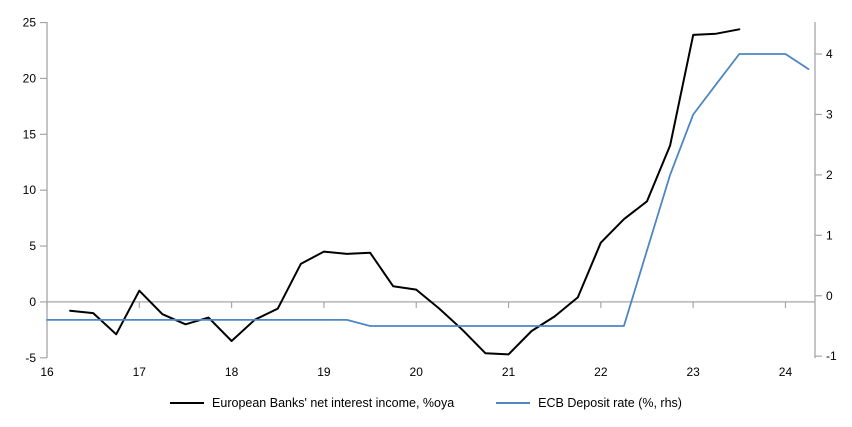 This screenshot has width=852, height=427. Describe the element at coordinates (417, 372) in the screenshot. I see `x-axis-tick-label: 20` at that location.